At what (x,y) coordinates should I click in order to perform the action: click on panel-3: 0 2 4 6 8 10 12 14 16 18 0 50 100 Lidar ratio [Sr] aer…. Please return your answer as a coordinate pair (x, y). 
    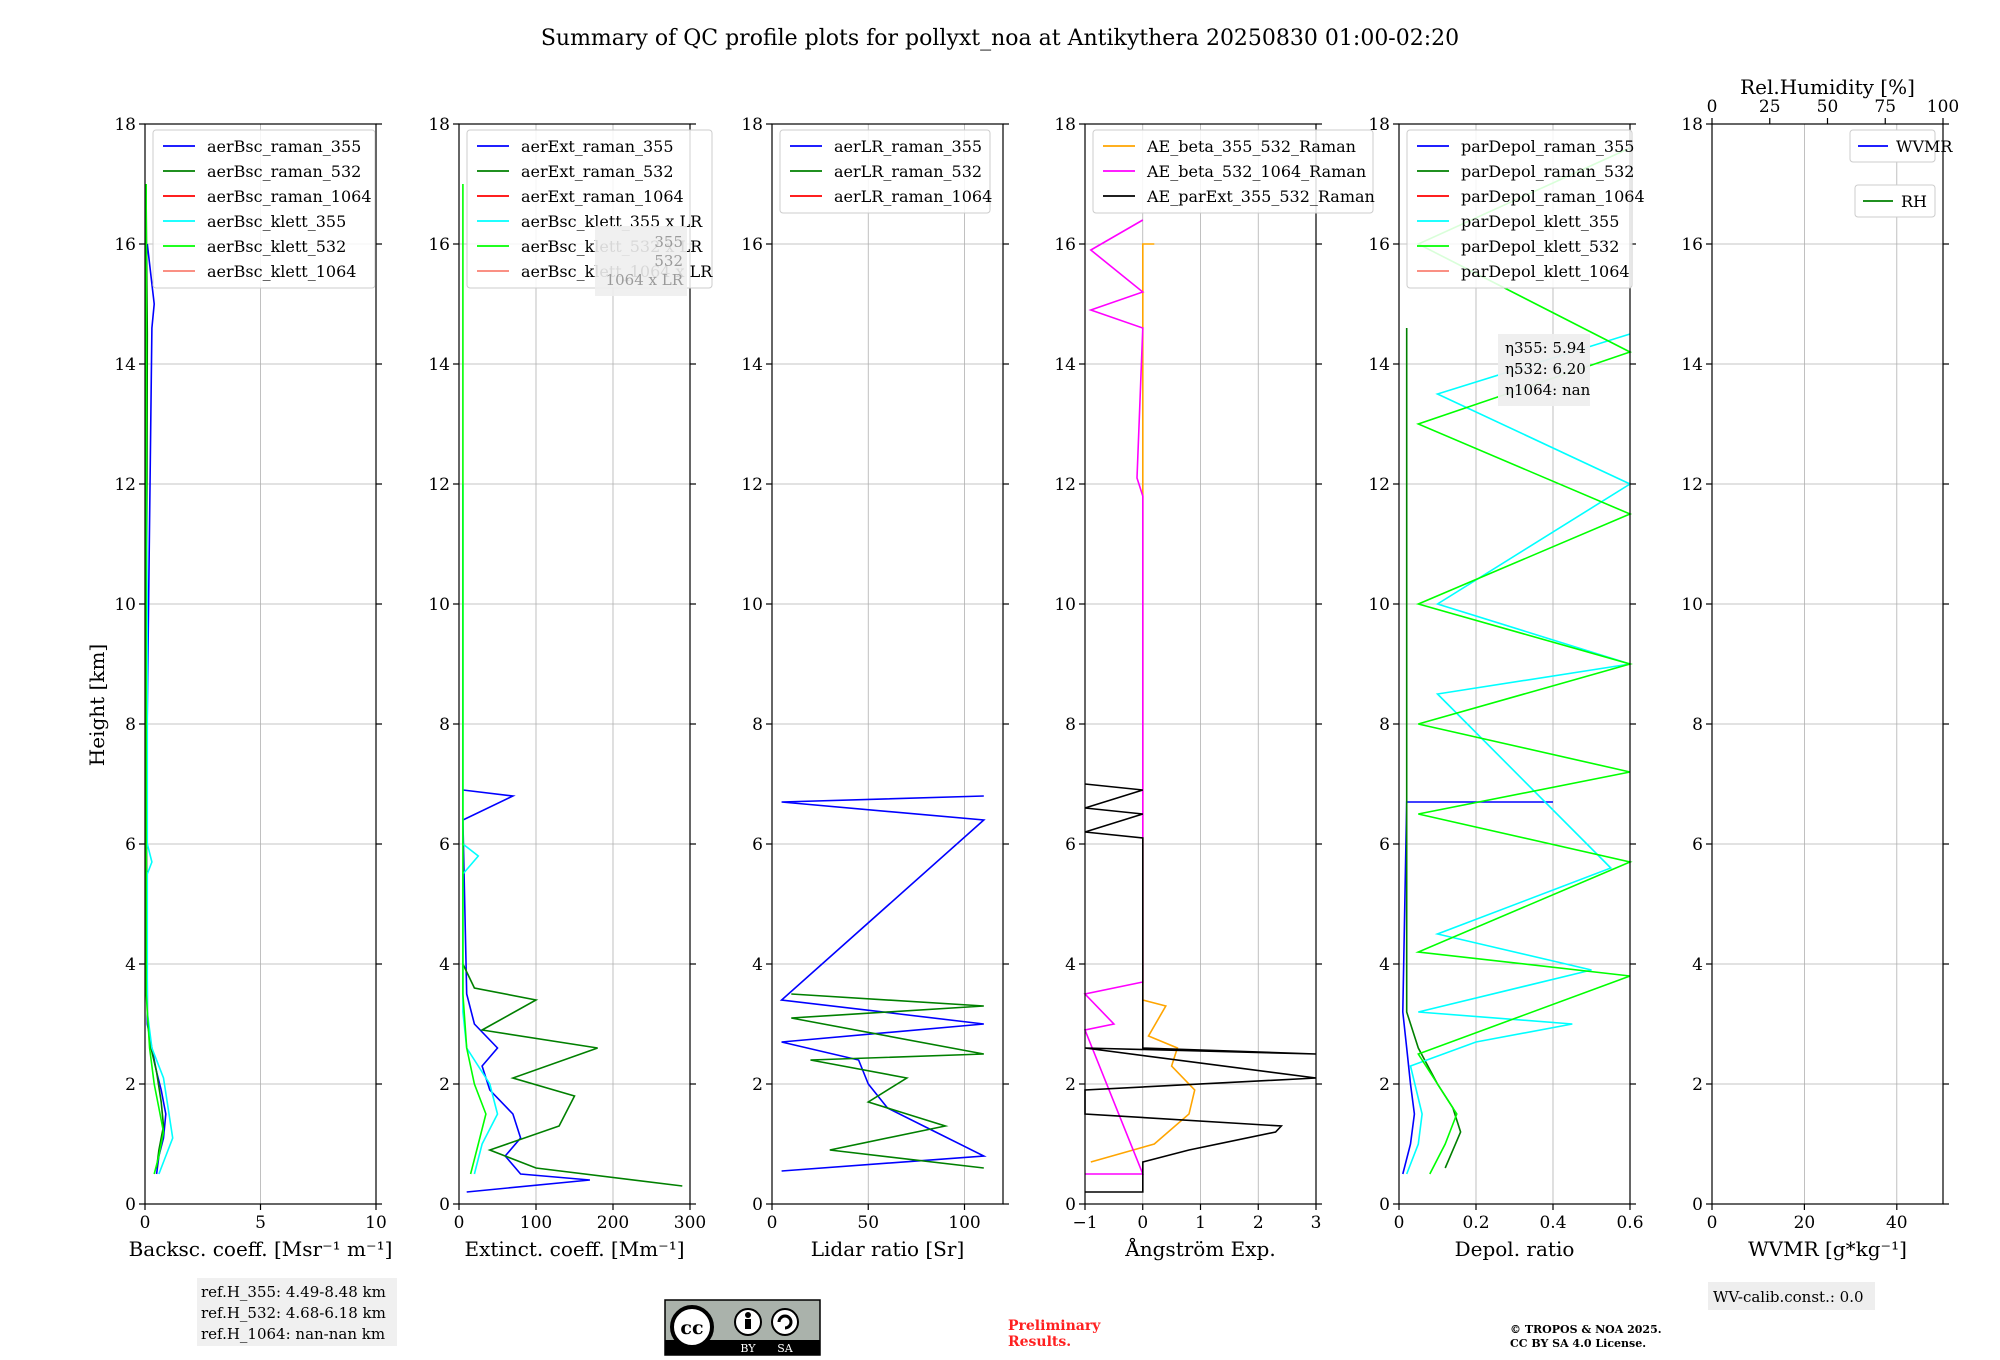
    Looking at the image, I should click on (875, 688).